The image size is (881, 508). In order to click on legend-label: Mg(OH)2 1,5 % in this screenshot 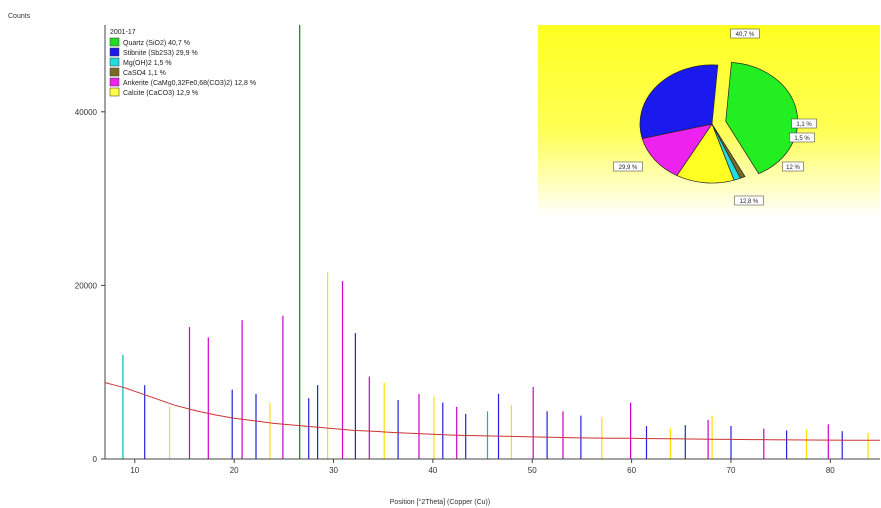, I will do `click(147, 63)`.